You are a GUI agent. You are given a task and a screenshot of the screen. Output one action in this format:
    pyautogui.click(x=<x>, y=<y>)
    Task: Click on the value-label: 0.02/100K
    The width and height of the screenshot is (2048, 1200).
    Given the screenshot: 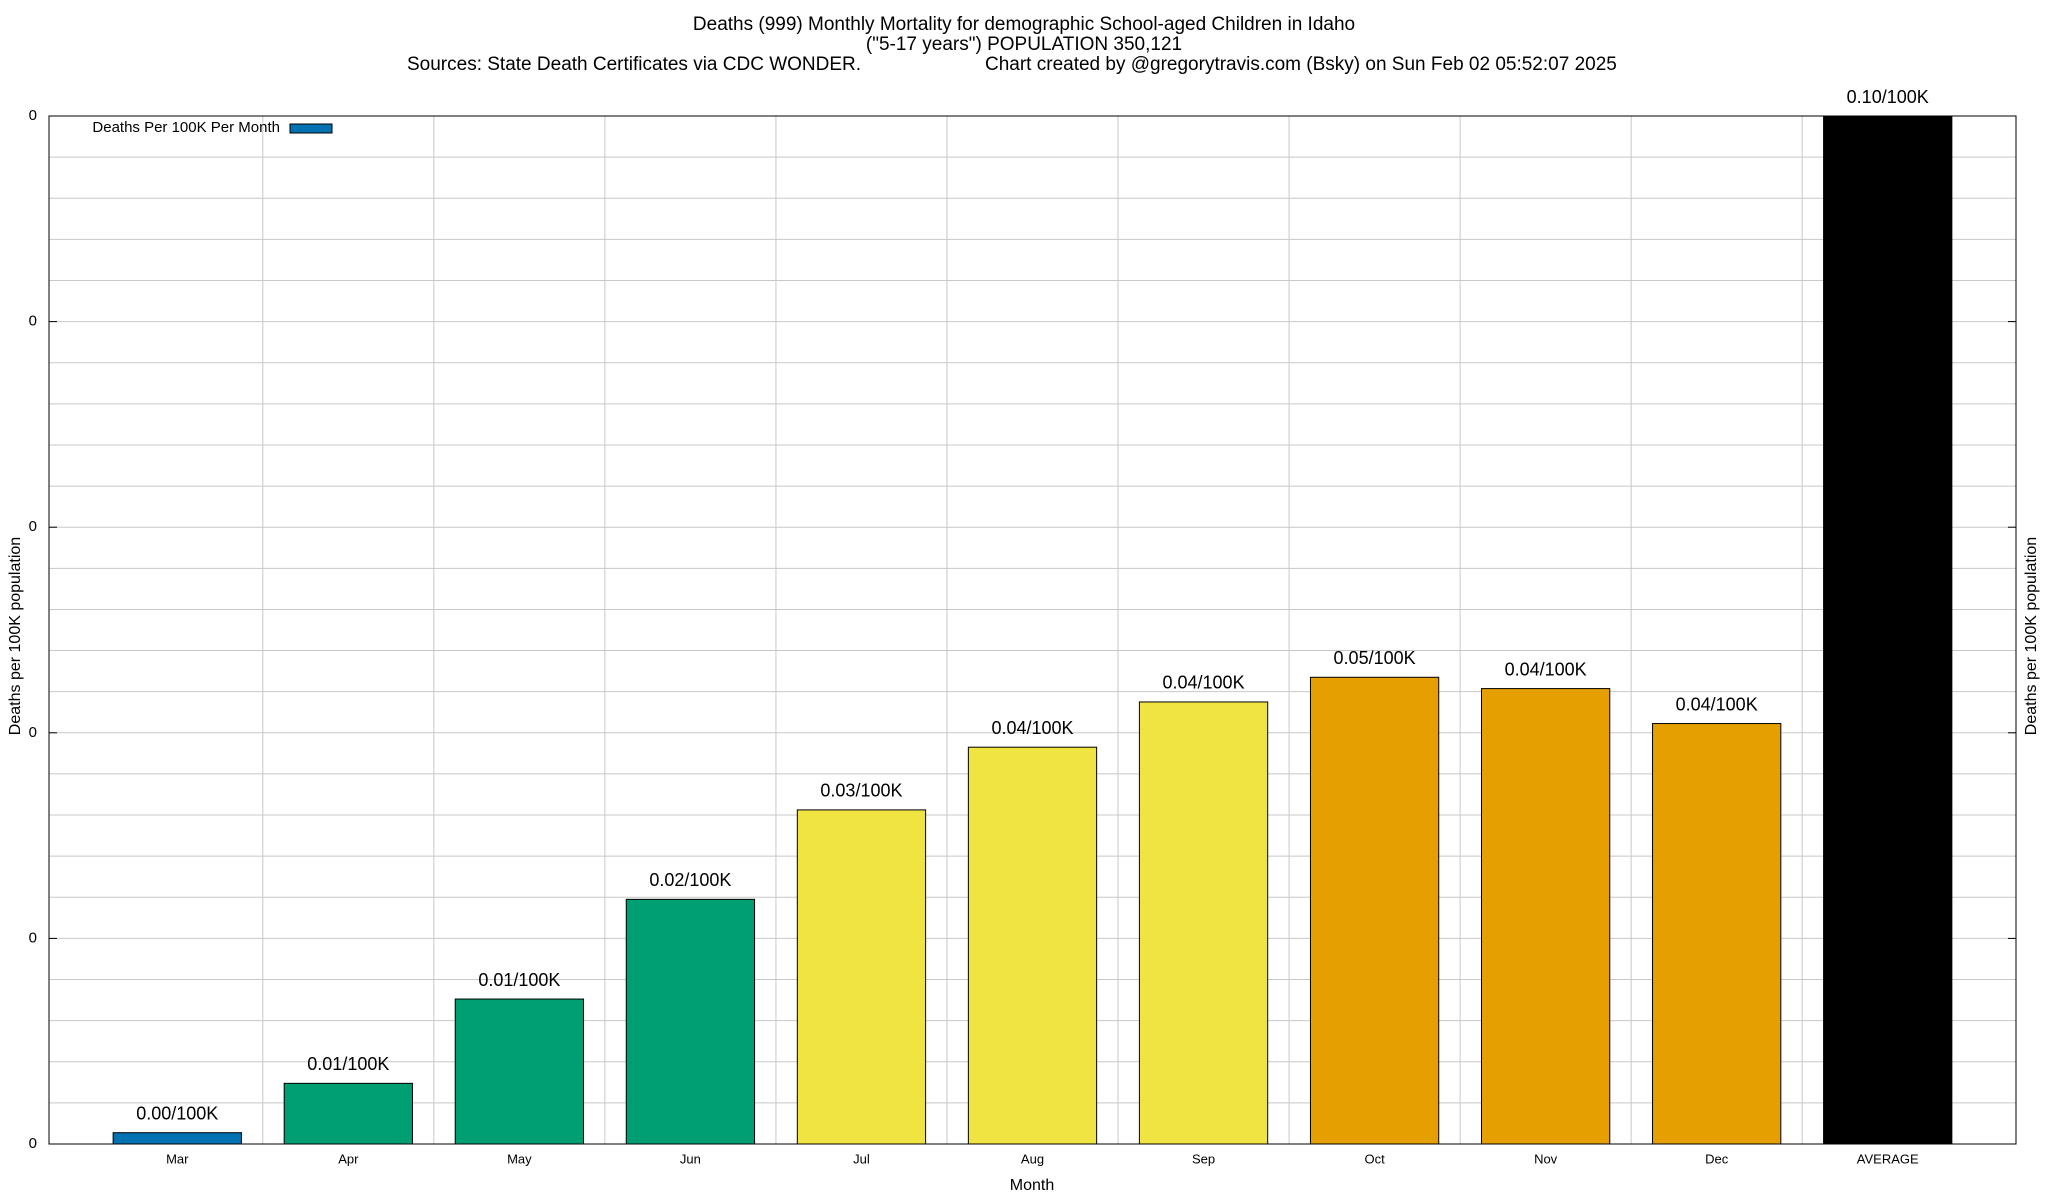 What is the action you would take?
    pyautogui.click(x=690, y=880)
    